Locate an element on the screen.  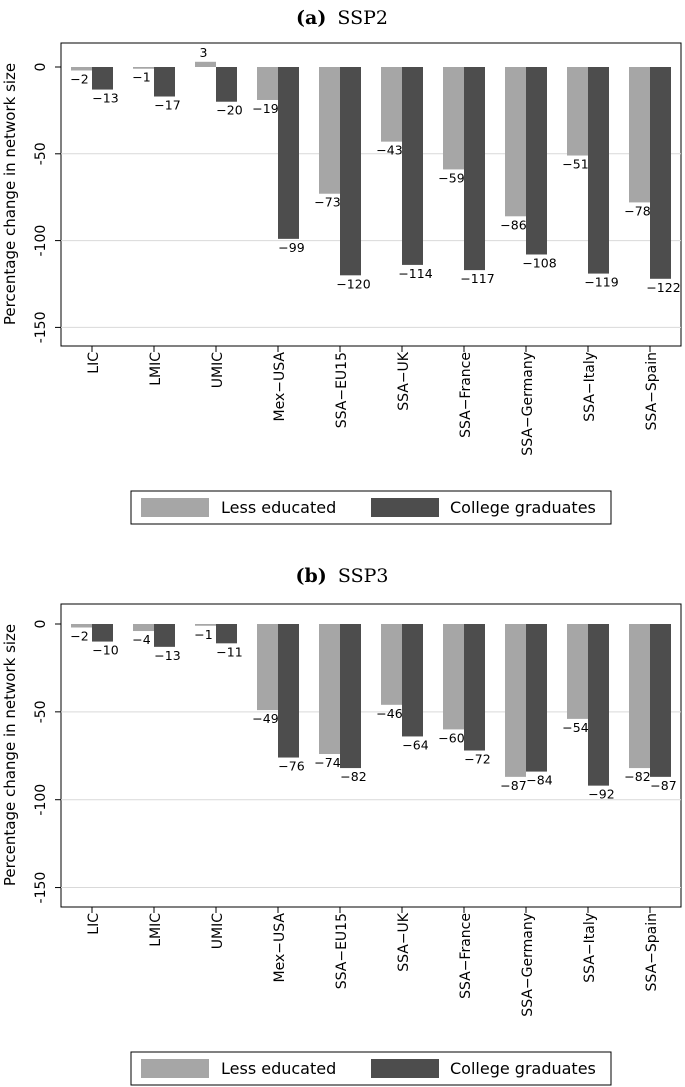
legend-swatch-less-educated is located at coordinates (175, 507).